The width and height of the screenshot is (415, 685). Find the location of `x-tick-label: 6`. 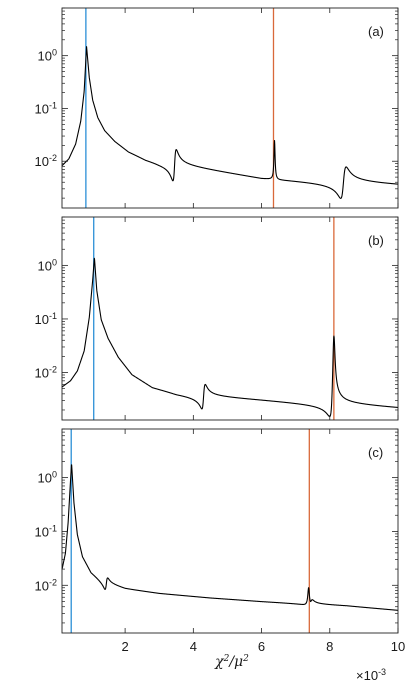

x-tick-label: 6 is located at coordinates (261, 646).